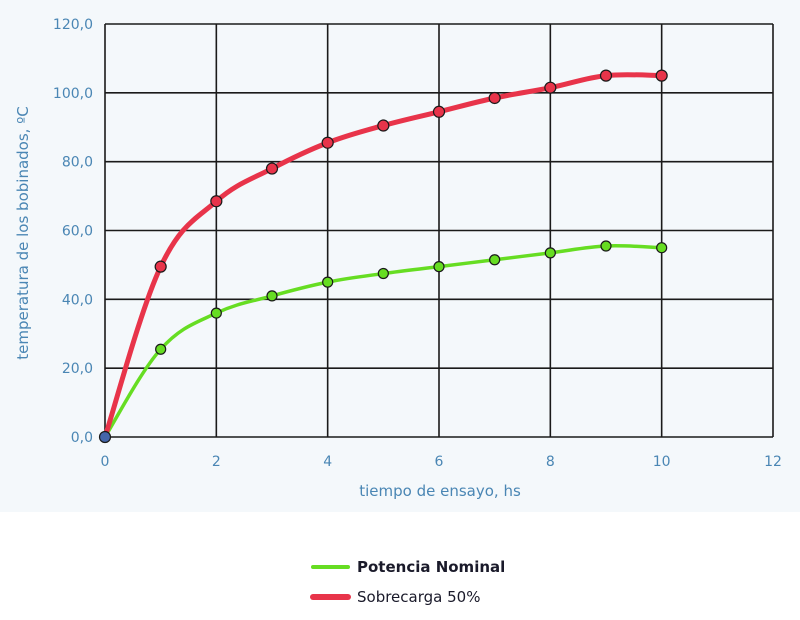 The width and height of the screenshot is (800, 620). What do you see at coordinates (439, 462) in the screenshot?
I see `x-tick-label: 6` at bounding box center [439, 462].